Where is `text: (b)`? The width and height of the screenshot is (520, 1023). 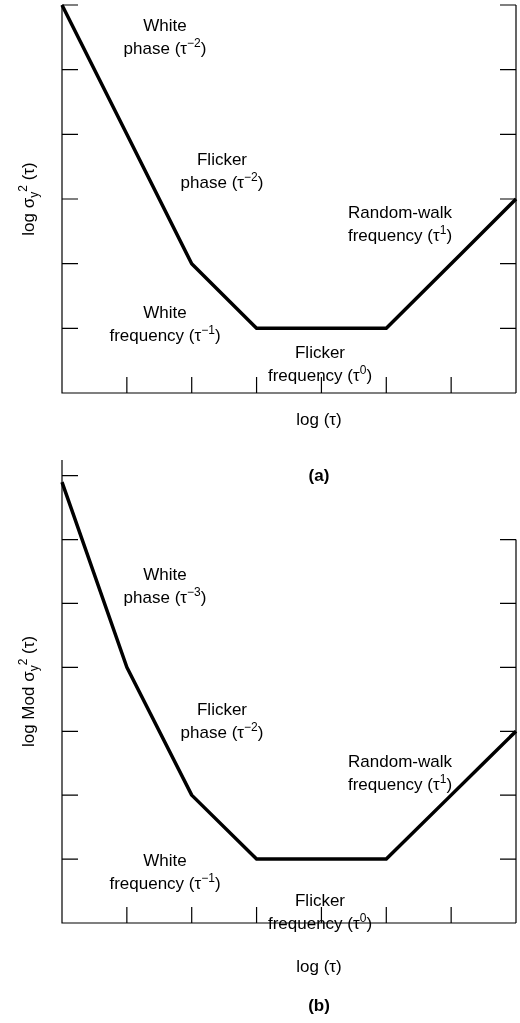
text: (b) is located at coordinates (319, 1005).